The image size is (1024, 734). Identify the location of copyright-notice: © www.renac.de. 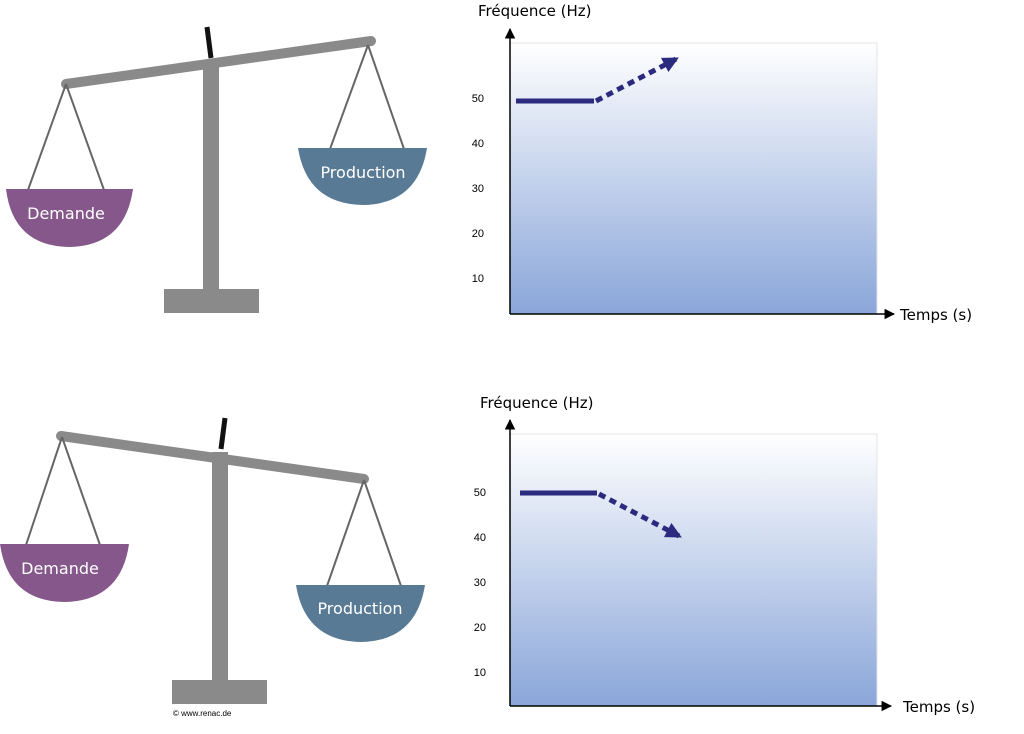
(202, 713).